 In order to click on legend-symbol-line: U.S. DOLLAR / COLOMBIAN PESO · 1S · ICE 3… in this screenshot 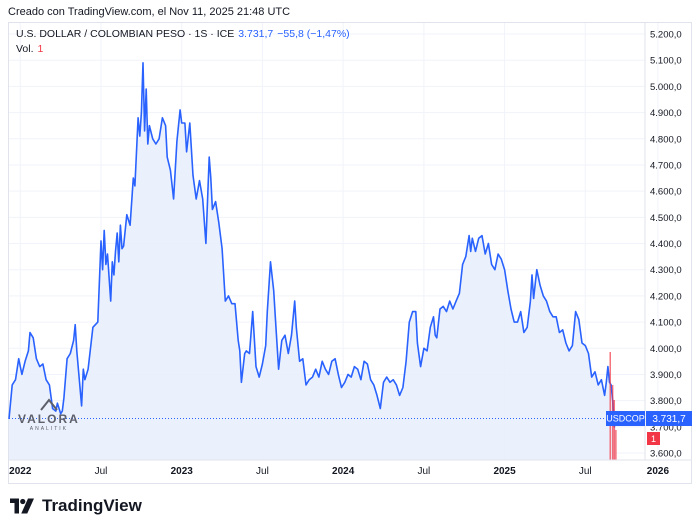, I will do `click(183, 34)`.